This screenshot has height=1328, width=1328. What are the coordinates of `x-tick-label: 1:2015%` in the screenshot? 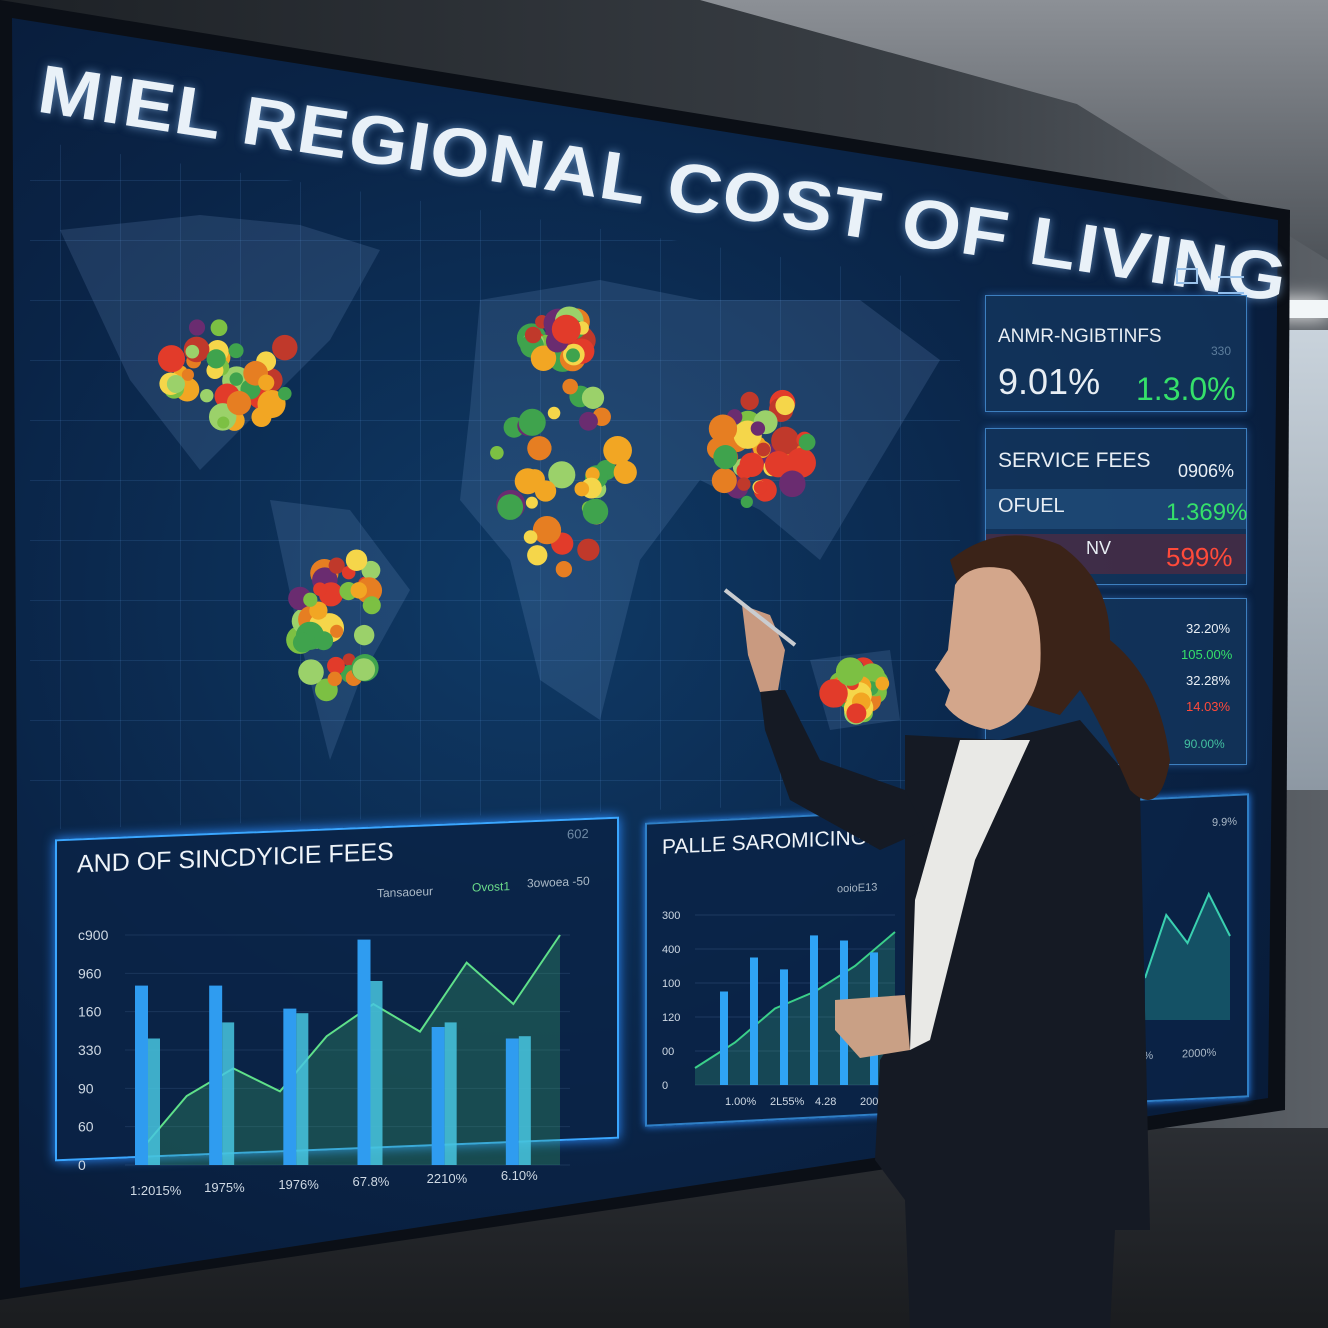 It's located at (156, 1190).